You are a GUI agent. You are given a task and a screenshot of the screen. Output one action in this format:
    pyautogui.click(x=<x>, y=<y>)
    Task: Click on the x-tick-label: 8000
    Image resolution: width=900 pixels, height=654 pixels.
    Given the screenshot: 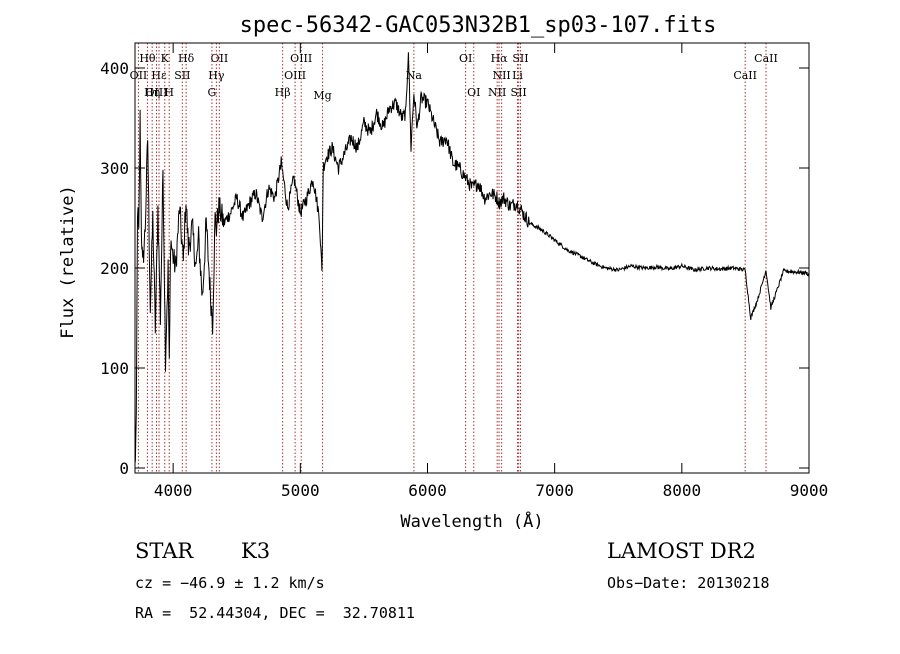 What is the action you would take?
    pyautogui.click(x=682, y=490)
    